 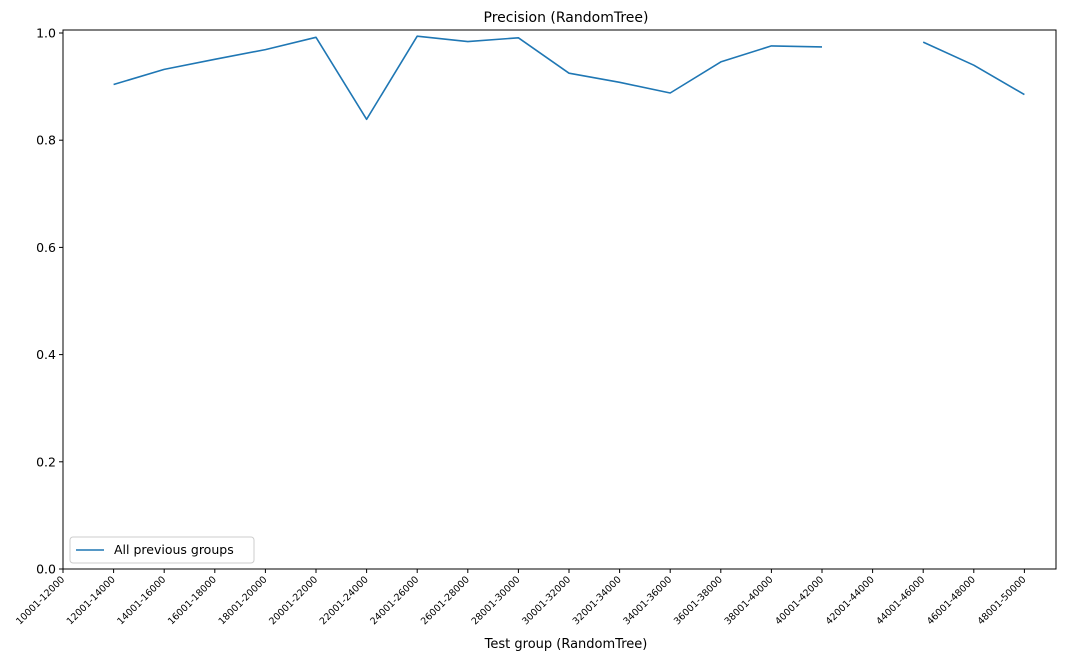 What do you see at coordinates (91, 600) in the screenshot?
I see `x-tick-label: 12001-14000` at bounding box center [91, 600].